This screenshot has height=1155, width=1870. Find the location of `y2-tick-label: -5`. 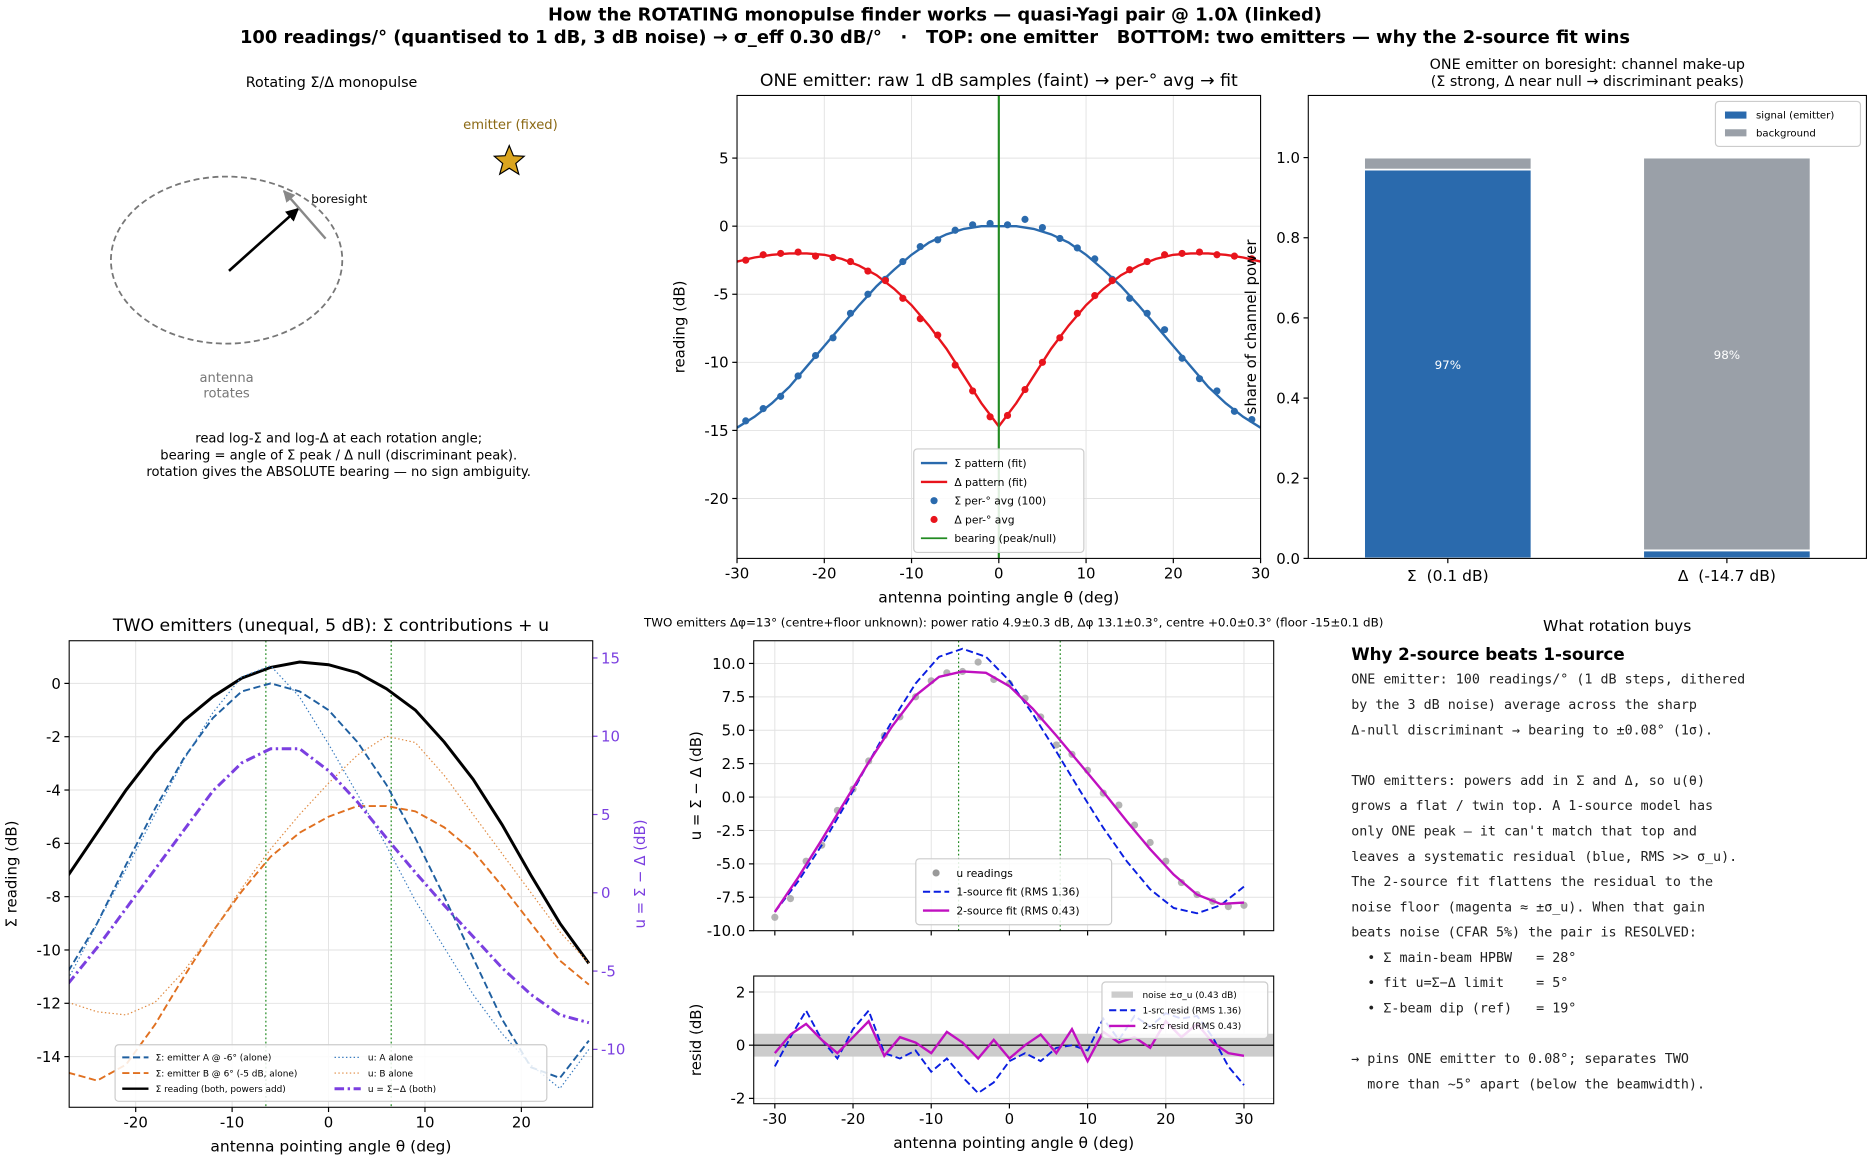

y2-tick-label: -5 is located at coordinates (608, 971).